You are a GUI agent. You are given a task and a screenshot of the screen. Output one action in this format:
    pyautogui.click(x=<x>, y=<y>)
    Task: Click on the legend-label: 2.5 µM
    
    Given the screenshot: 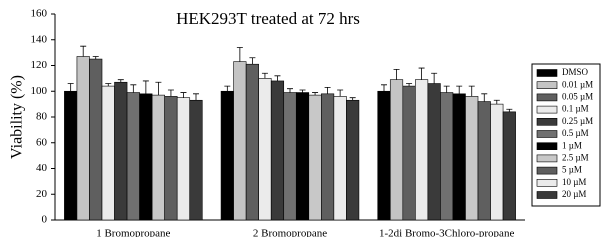 What is the action you would take?
    pyautogui.click(x=575, y=157)
    